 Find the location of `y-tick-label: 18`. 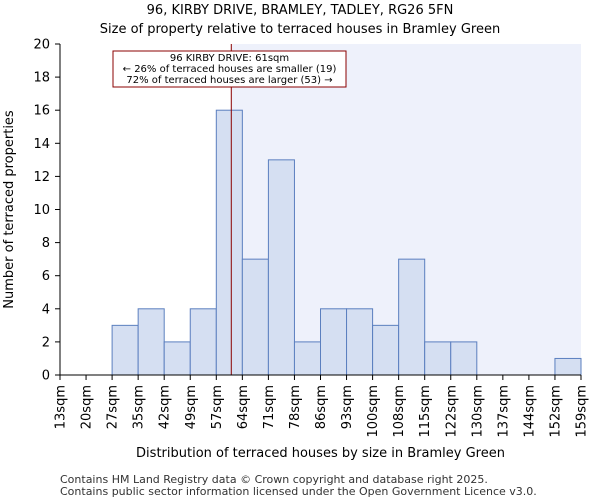

y-tick-label: 18 is located at coordinates (41, 78).